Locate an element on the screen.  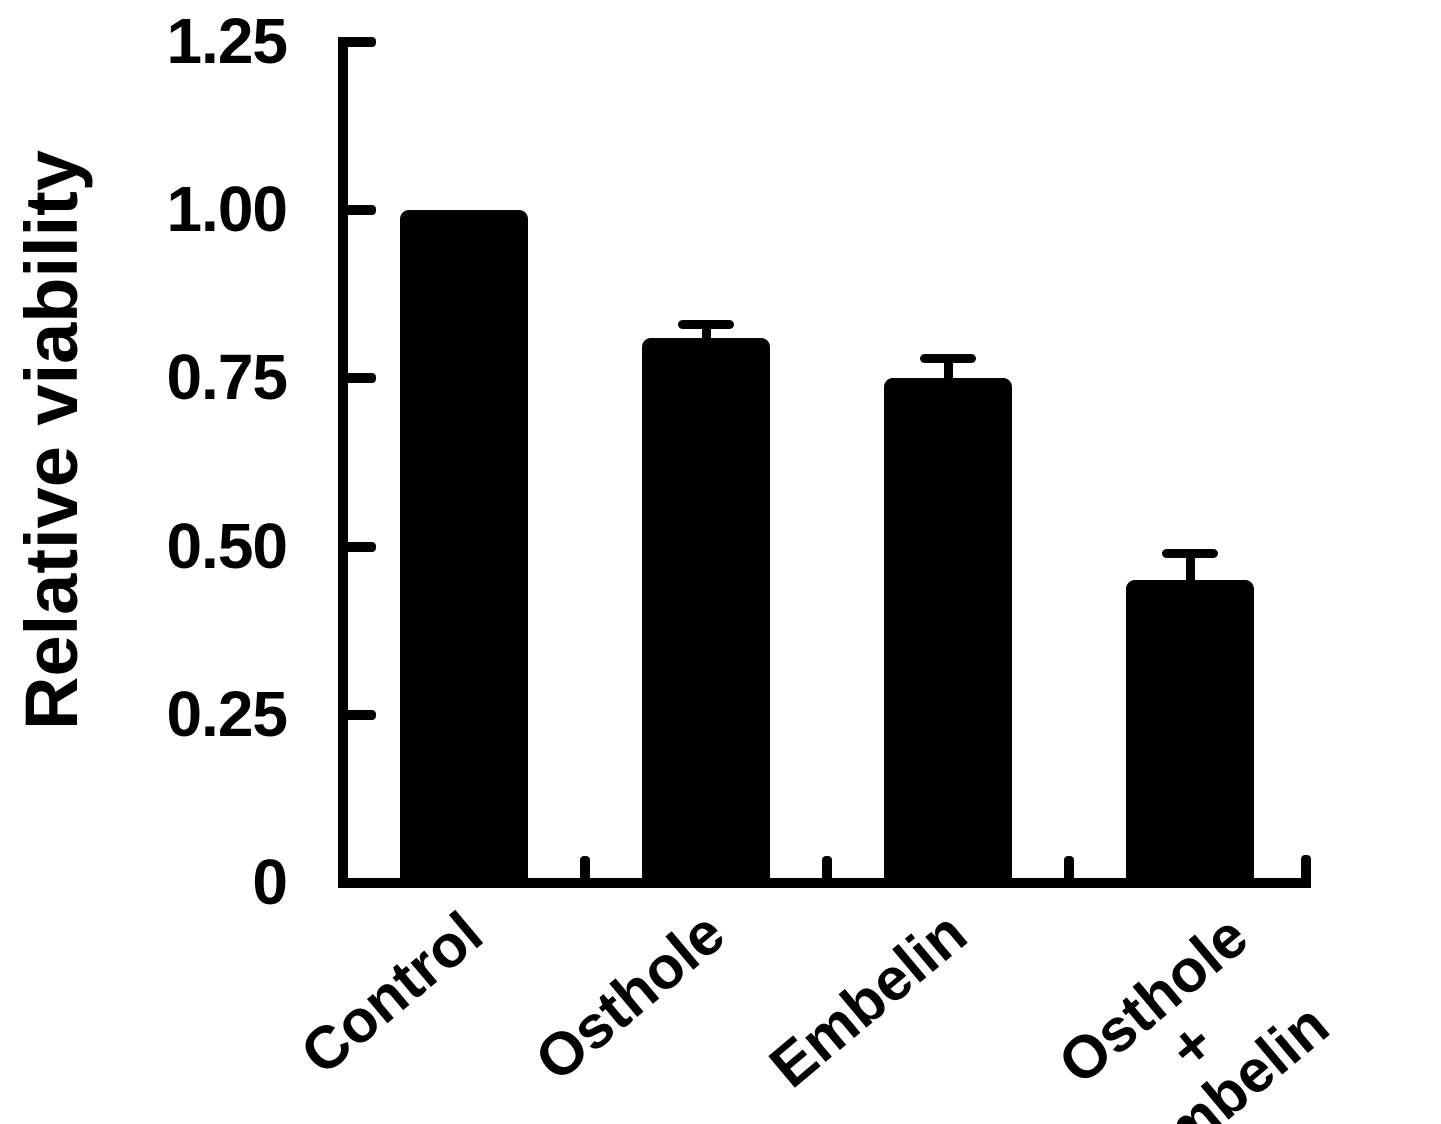
x-category-label: Osthole + Embelin is located at coordinates (1193, 1013).